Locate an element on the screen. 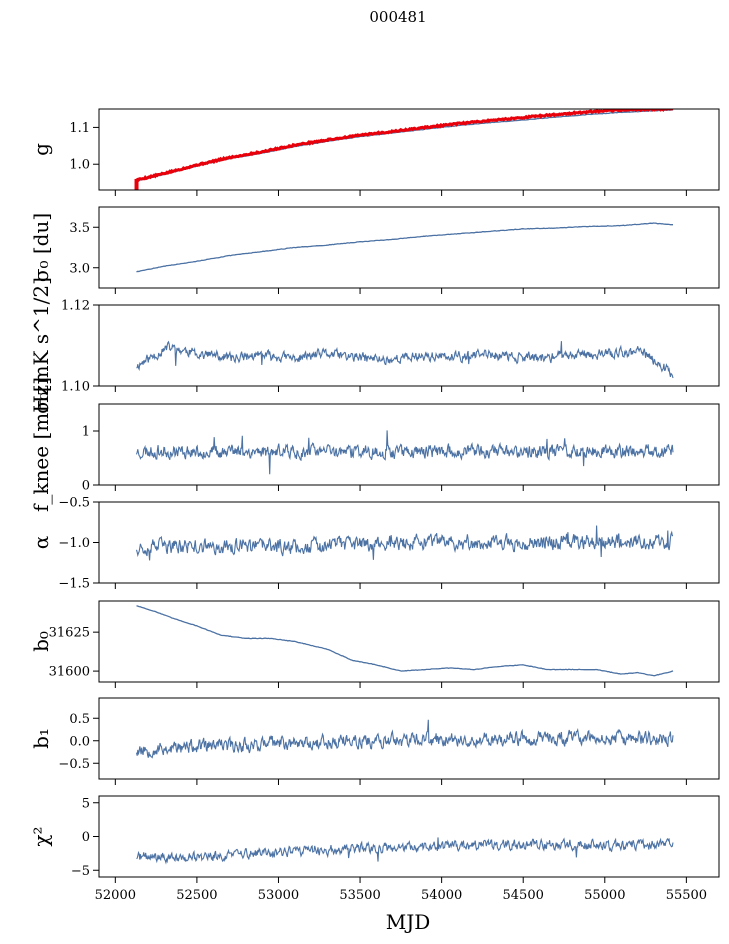 This screenshot has width=729, height=944. y-tick-label: 3.0 is located at coordinates (79, 268).